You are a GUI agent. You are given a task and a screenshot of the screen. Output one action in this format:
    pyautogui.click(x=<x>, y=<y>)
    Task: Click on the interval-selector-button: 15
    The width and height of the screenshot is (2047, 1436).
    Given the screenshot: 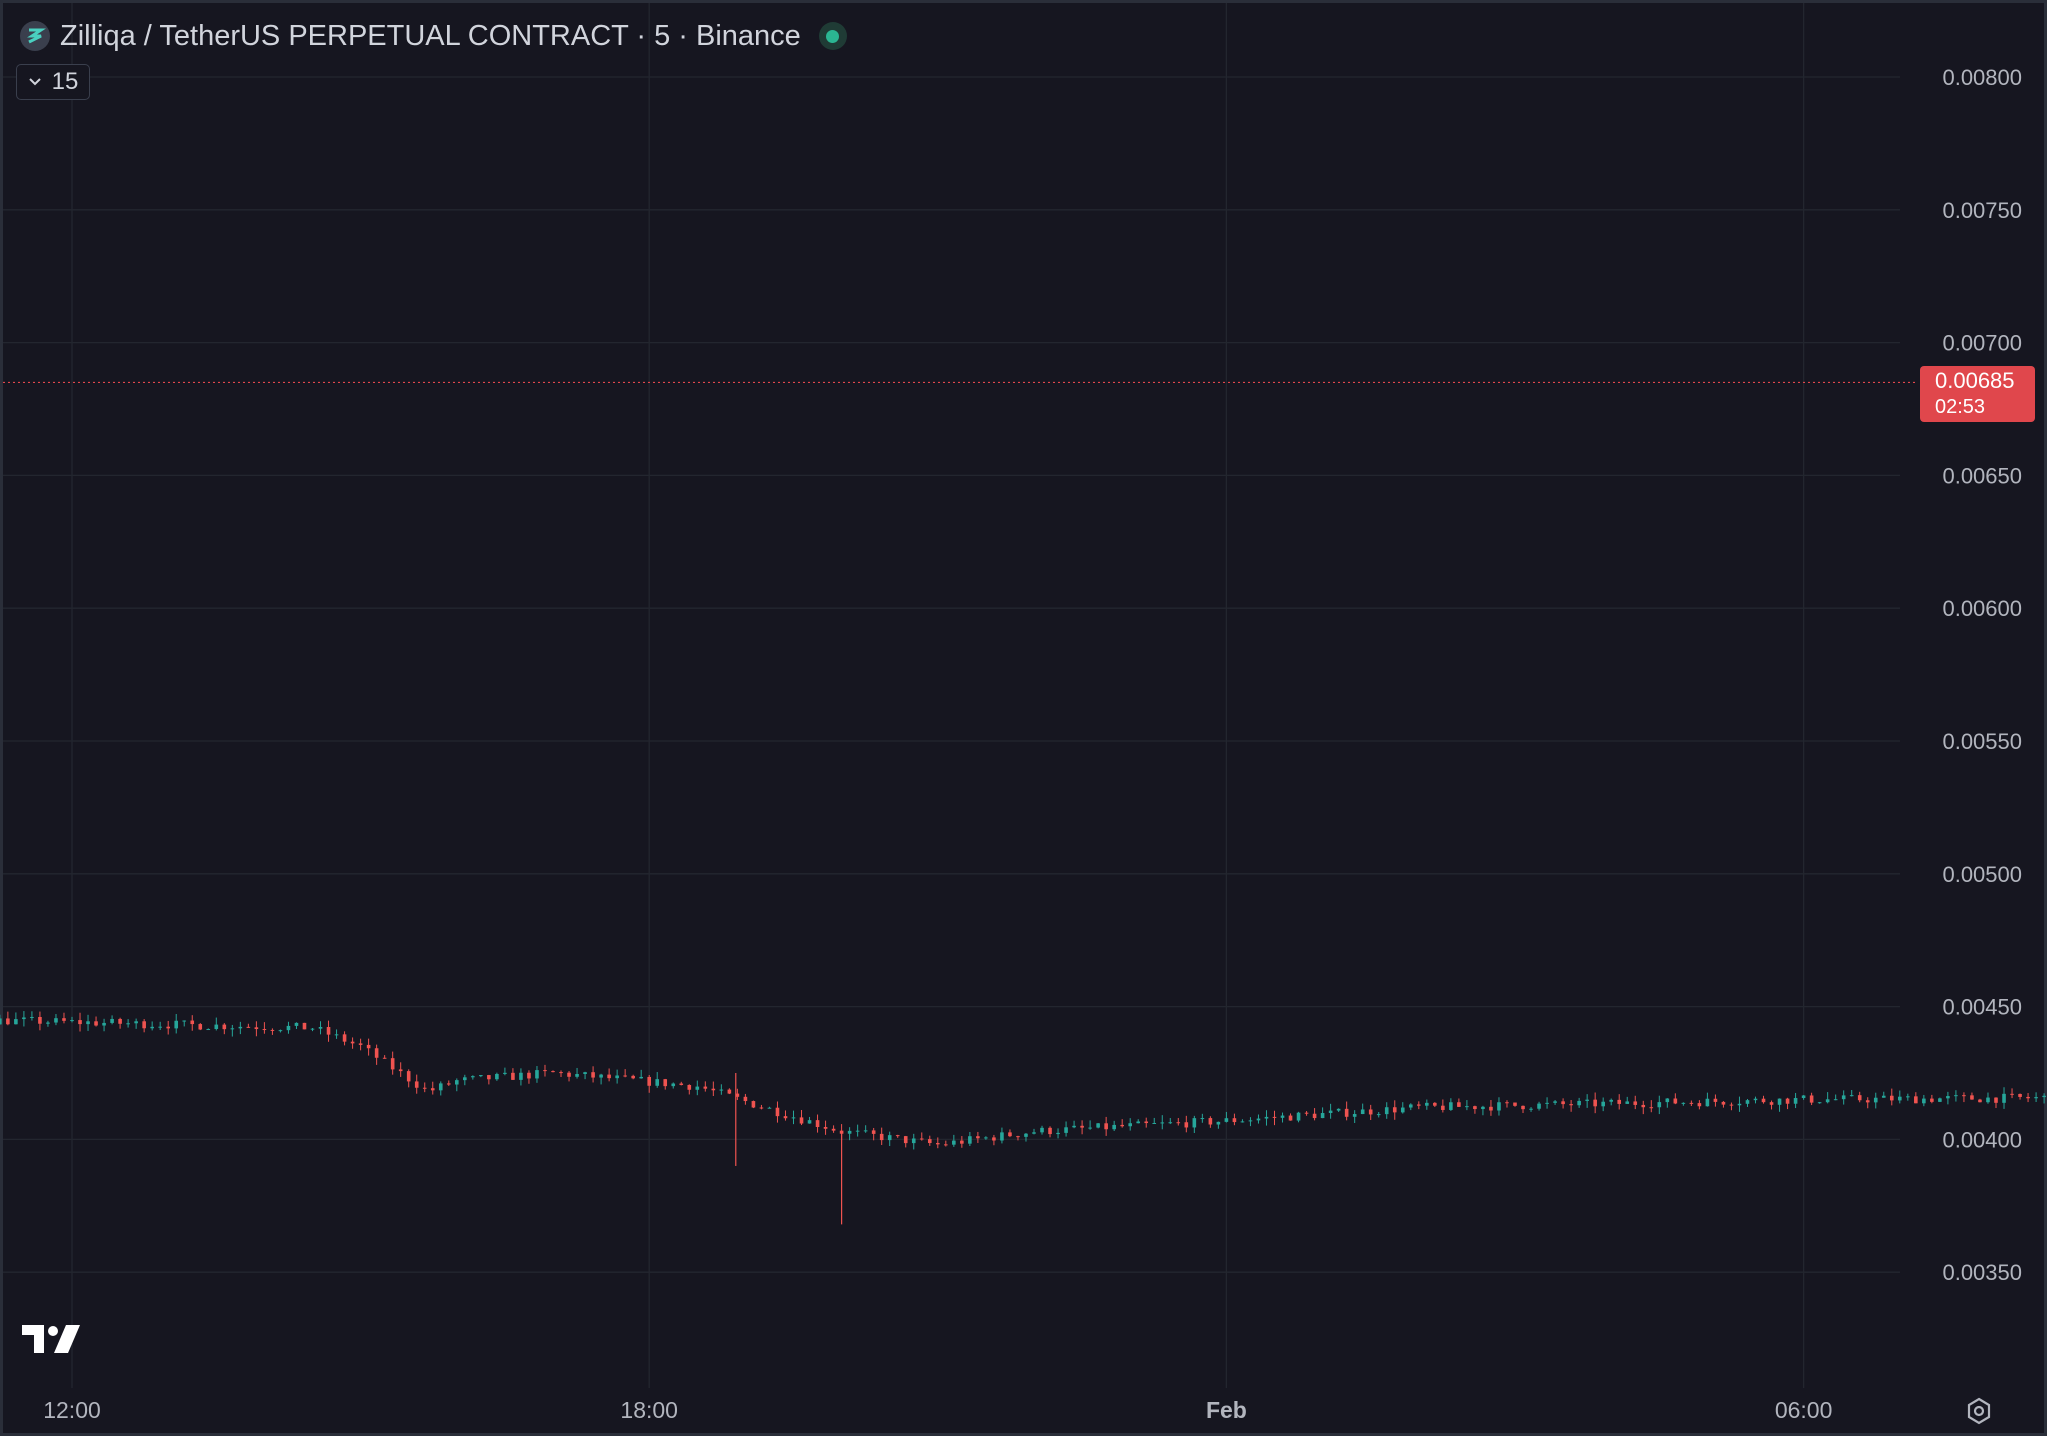 What is the action you would take?
    pyautogui.click(x=53, y=82)
    